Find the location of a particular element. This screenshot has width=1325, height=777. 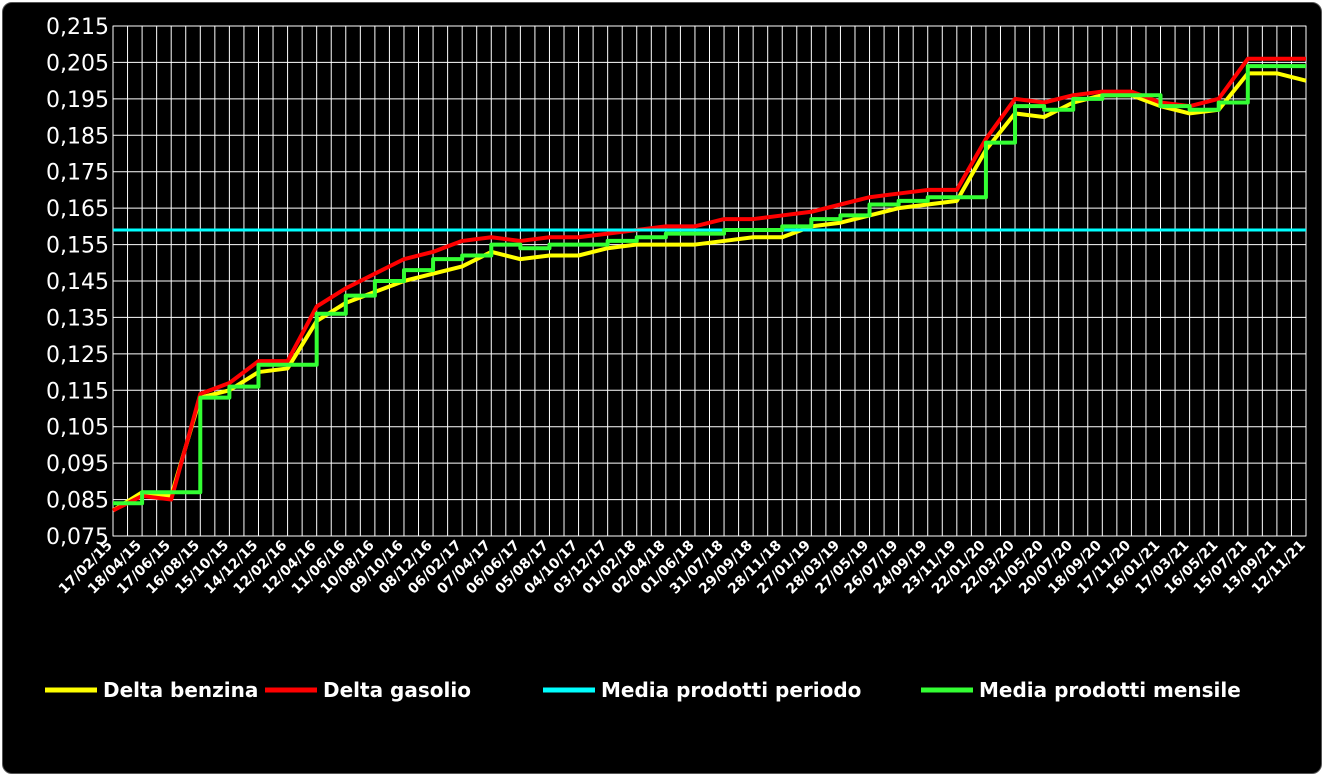

y-tick-label: 0,095 is located at coordinates (77, 464).